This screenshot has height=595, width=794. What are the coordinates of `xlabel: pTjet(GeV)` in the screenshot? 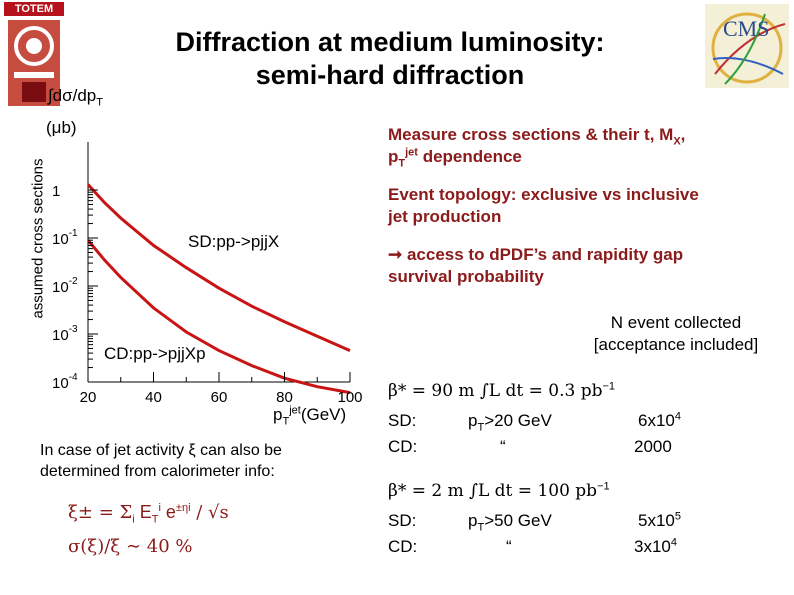 It's located at (310, 416).